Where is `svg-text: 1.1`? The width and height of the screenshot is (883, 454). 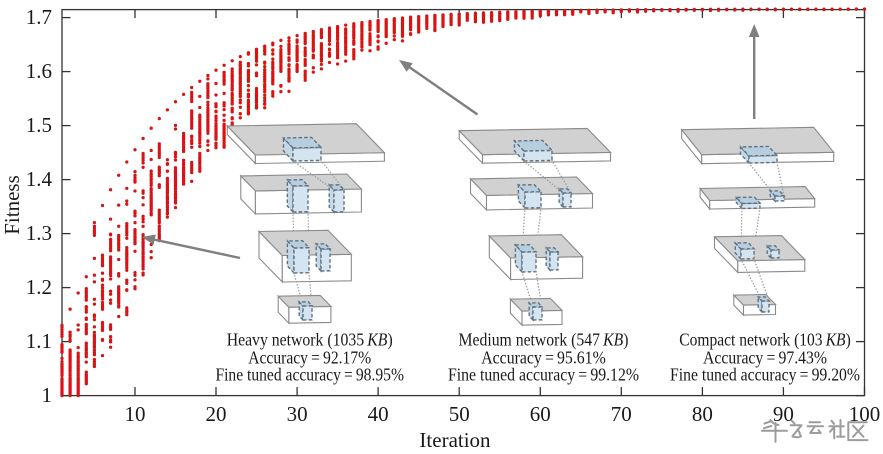 svg-text: 1.1 is located at coordinates (39, 341).